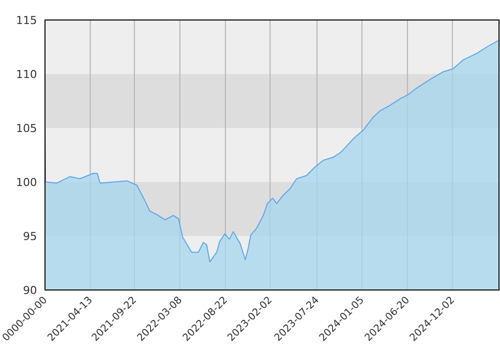 The width and height of the screenshot is (500, 350). I want to click on y-tick-label: 115, so click(26, 20).